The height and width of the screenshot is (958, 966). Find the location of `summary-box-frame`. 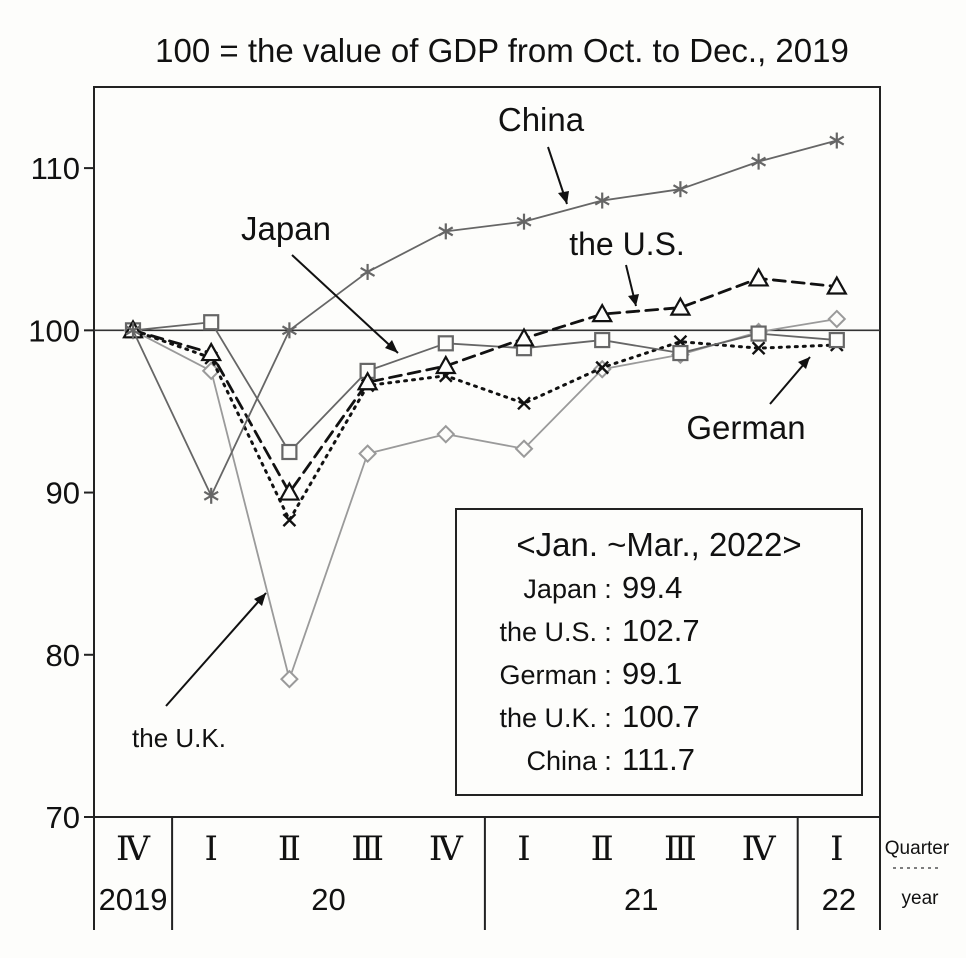

summary-box-frame is located at coordinates (659, 652).